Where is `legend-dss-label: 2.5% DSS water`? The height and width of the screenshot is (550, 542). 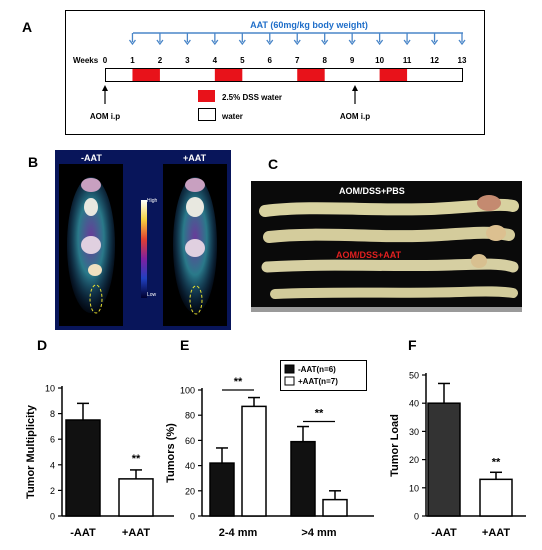 legend-dss-label: 2.5% DSS water is located at coordinates (252, 97).